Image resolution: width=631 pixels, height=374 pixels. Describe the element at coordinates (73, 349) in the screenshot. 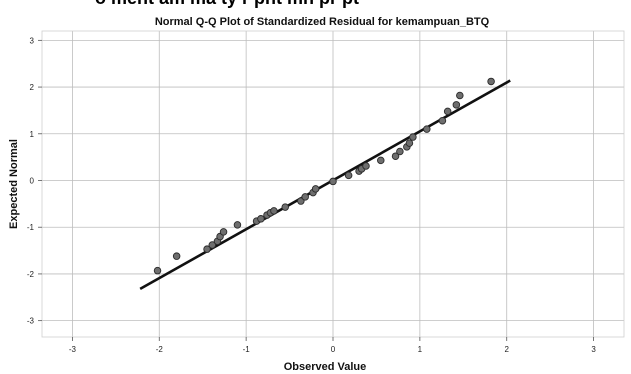

I see `x-tick-label: -3` at that location.